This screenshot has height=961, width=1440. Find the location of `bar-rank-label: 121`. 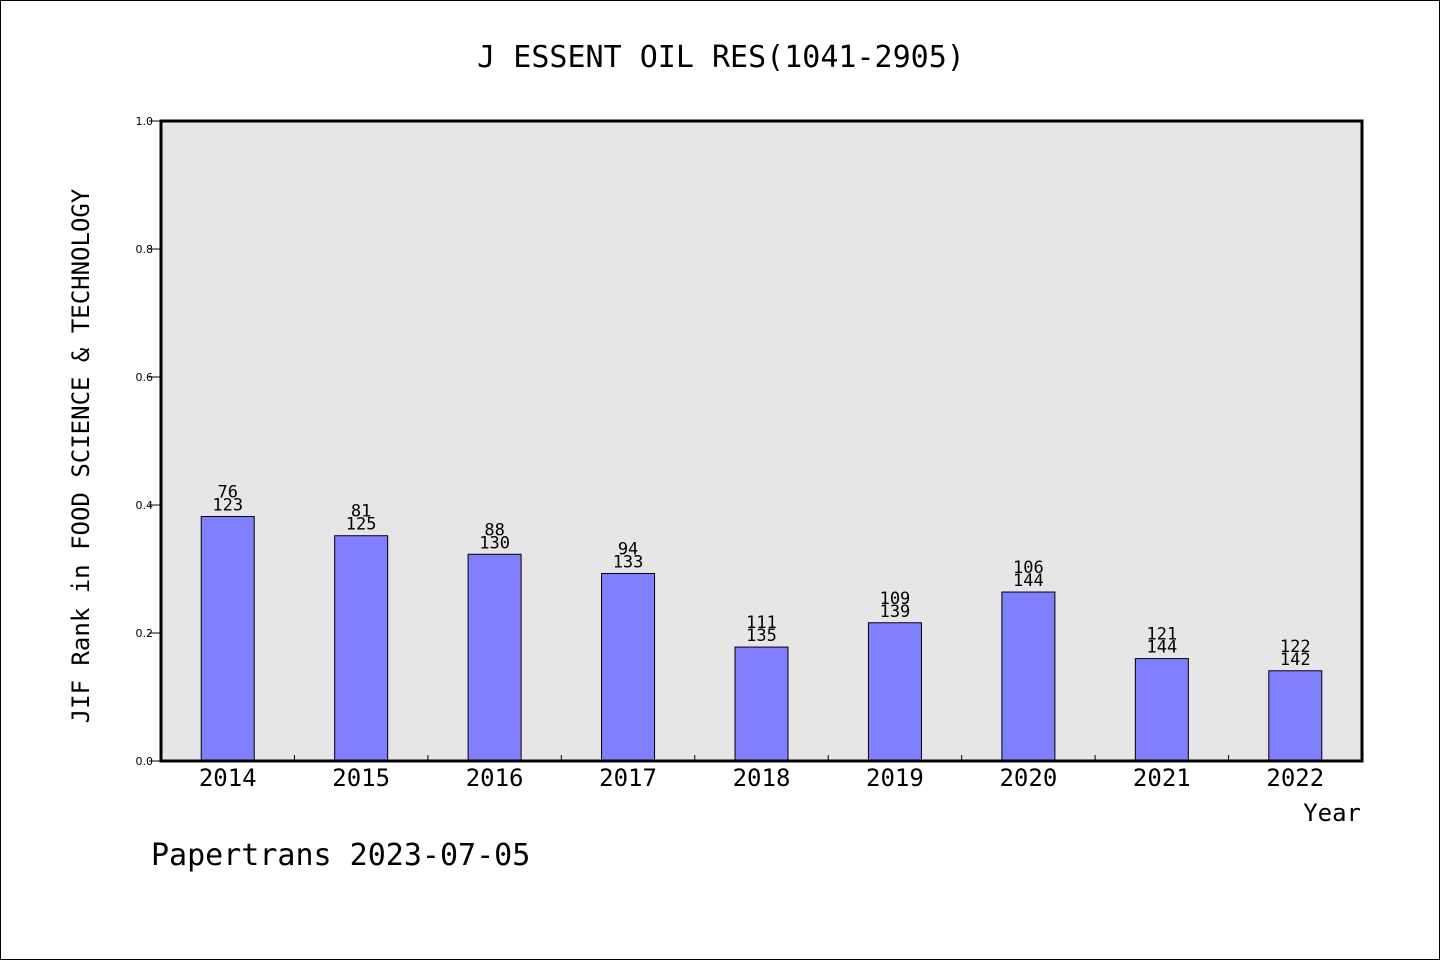

bar-rank-label: 121 is located at coordinates (1161, 635).